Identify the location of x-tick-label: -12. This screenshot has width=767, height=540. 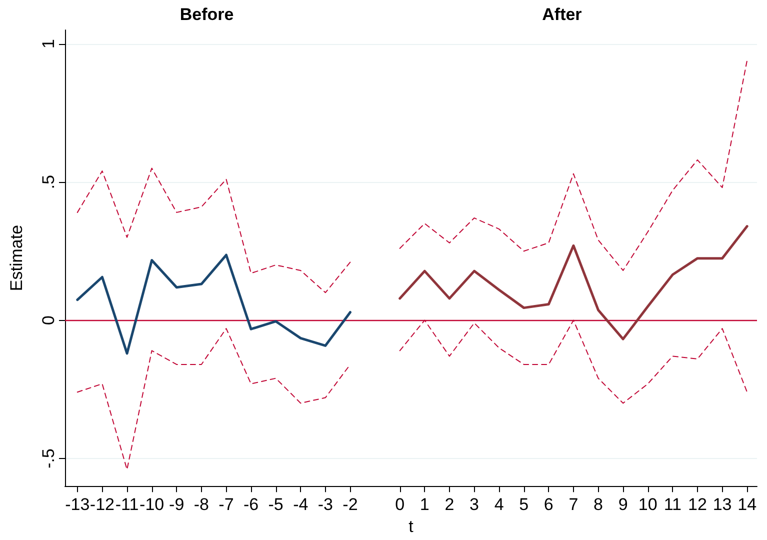
(102, 504).